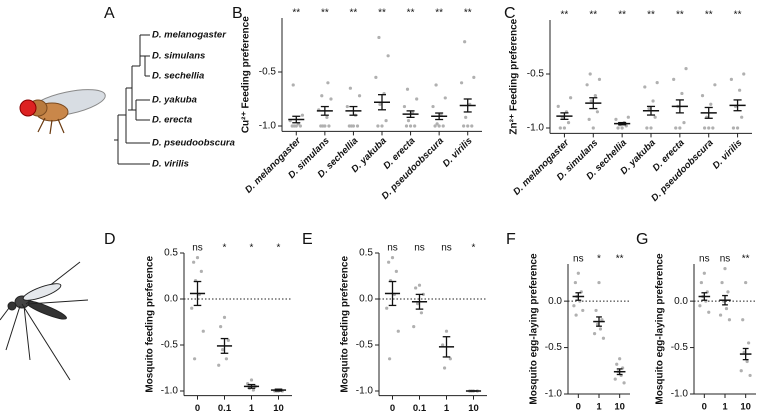  I want to click on panel-letter: C, so click(510, 13).